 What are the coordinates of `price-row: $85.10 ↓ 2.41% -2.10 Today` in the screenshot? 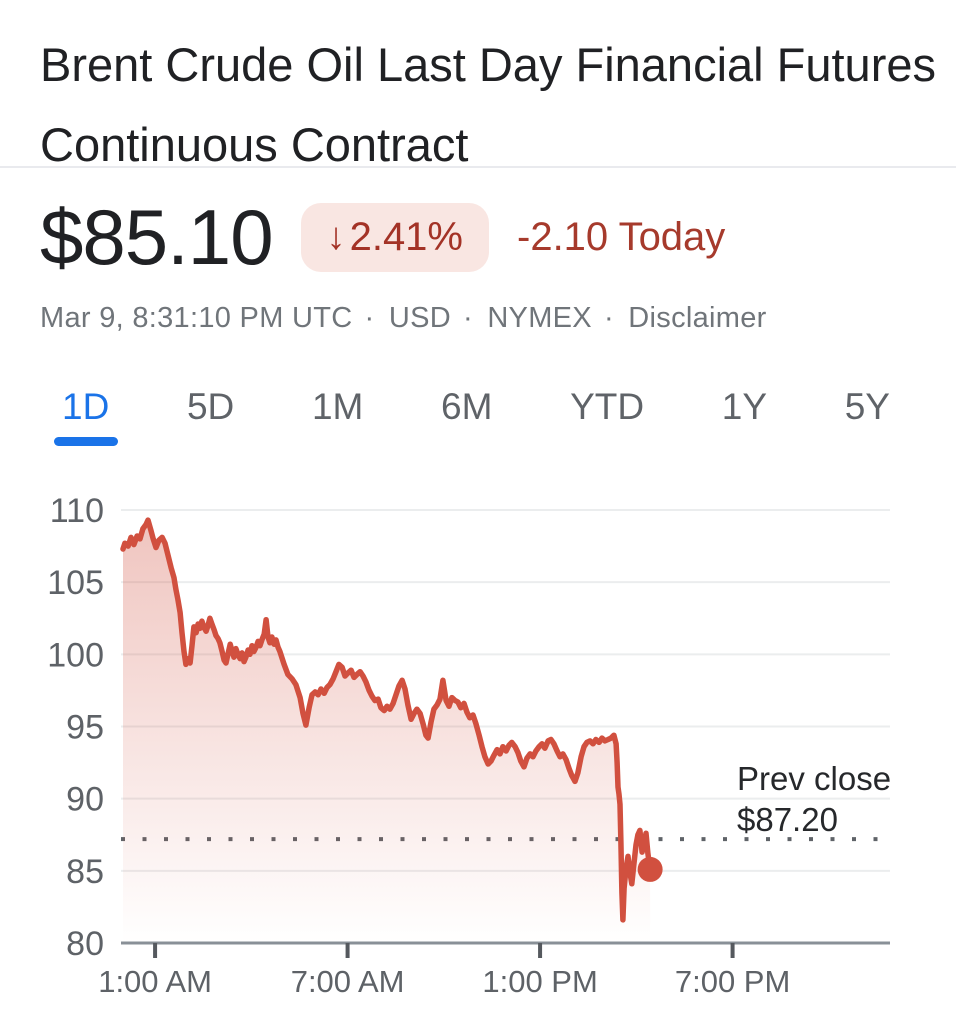 It's located at (382, 237).